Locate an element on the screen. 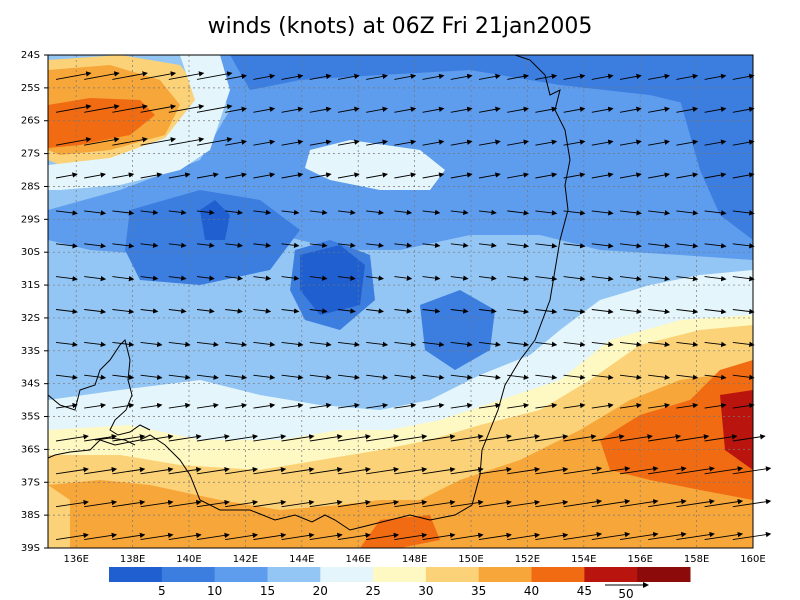 Image resolution: width=800 pixels, height=600 pixels. lat-tick-label: 28S is located at coordinates (30, 186).